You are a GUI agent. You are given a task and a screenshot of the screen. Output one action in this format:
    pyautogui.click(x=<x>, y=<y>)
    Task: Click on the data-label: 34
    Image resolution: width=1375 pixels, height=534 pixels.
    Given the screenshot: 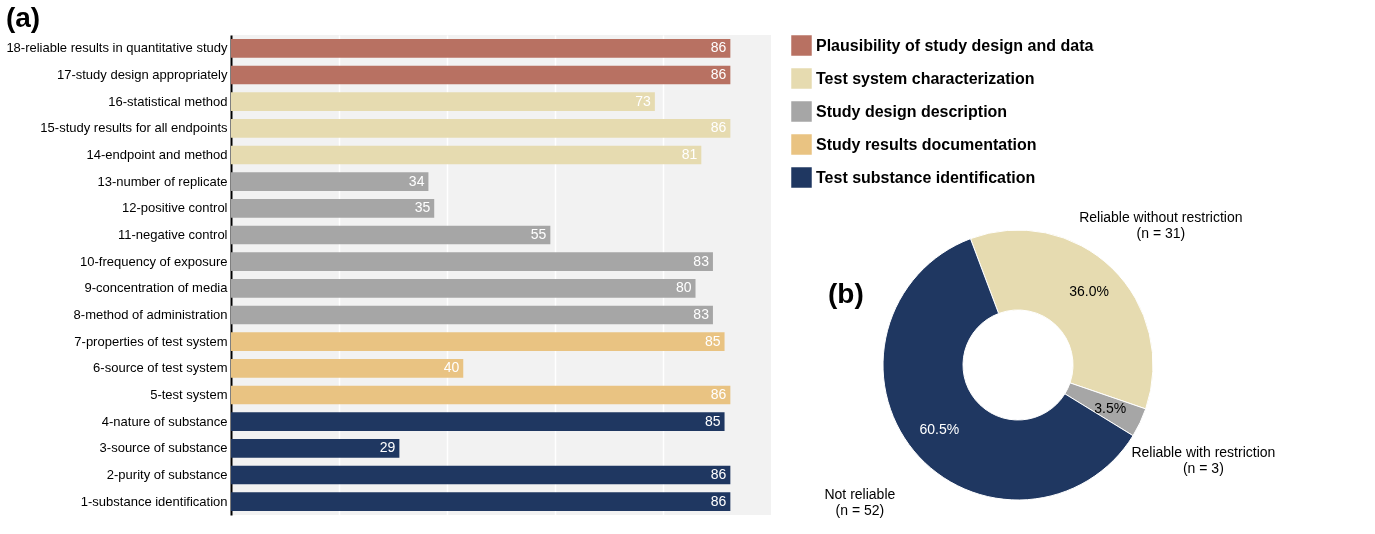 What is the action you would take?
    pyautogui.click(x=416, y=180)
    